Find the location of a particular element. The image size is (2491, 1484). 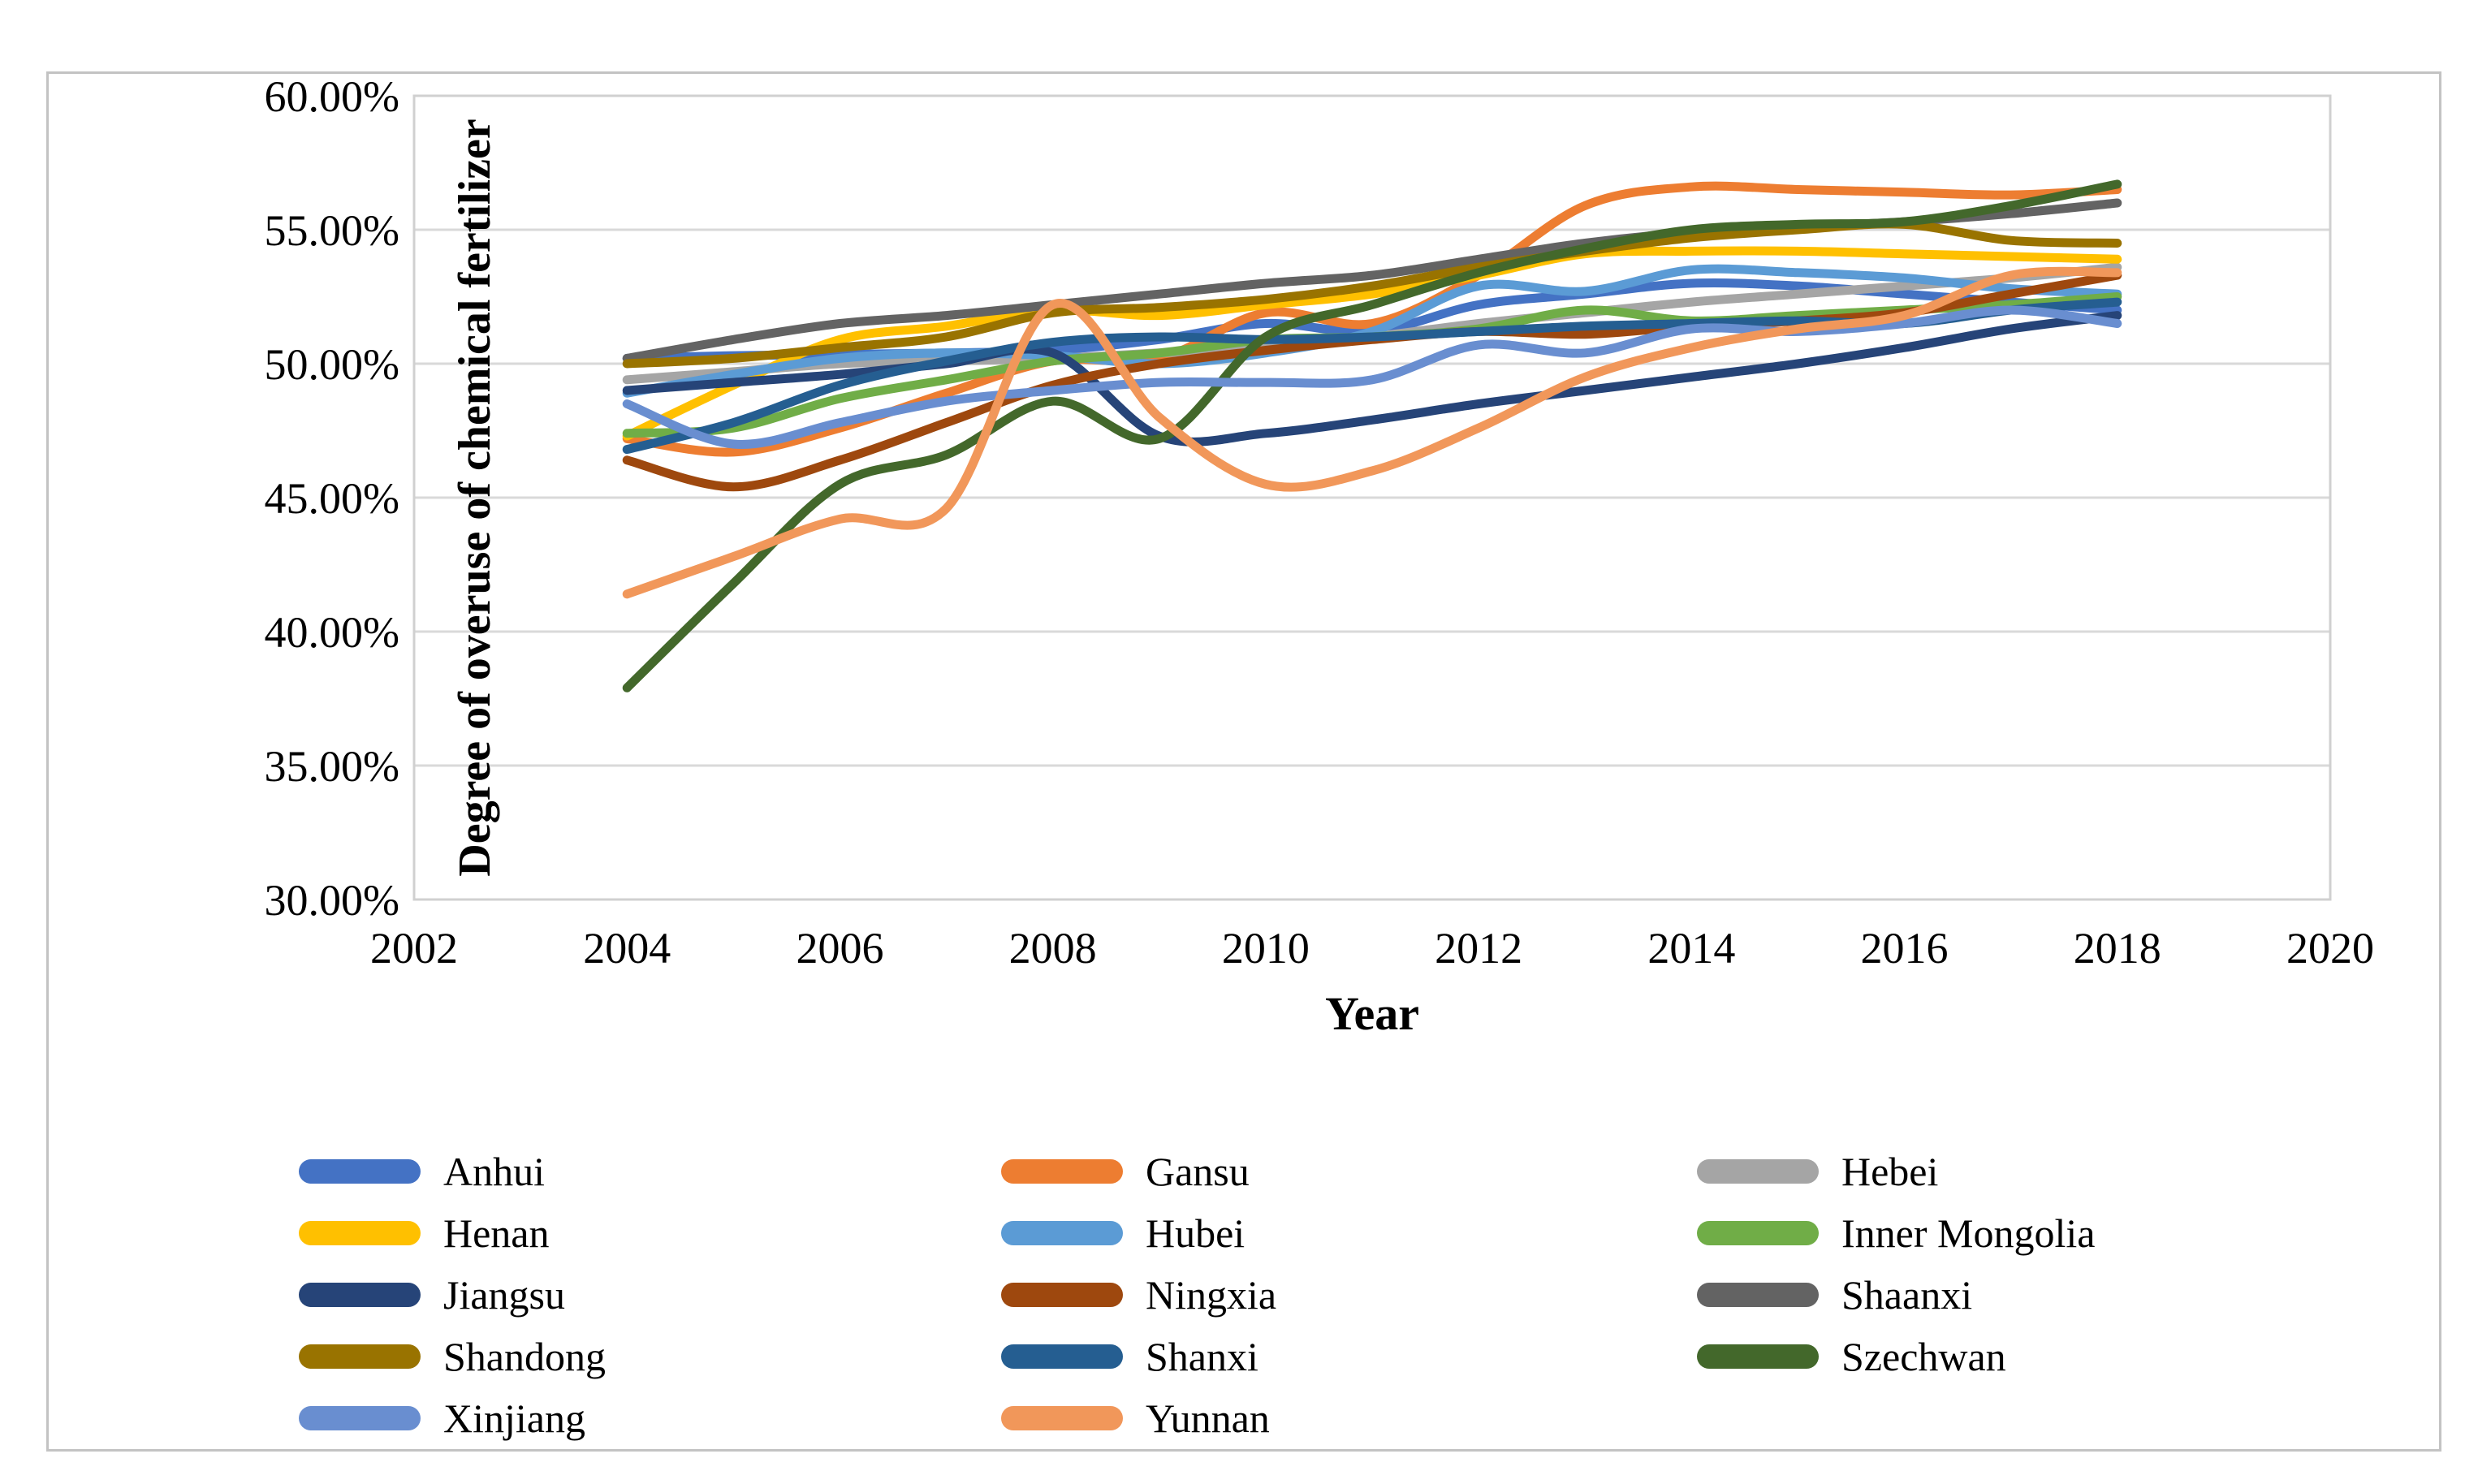

legend-swatch-shanxi is located at coordinates (1062, 1356).